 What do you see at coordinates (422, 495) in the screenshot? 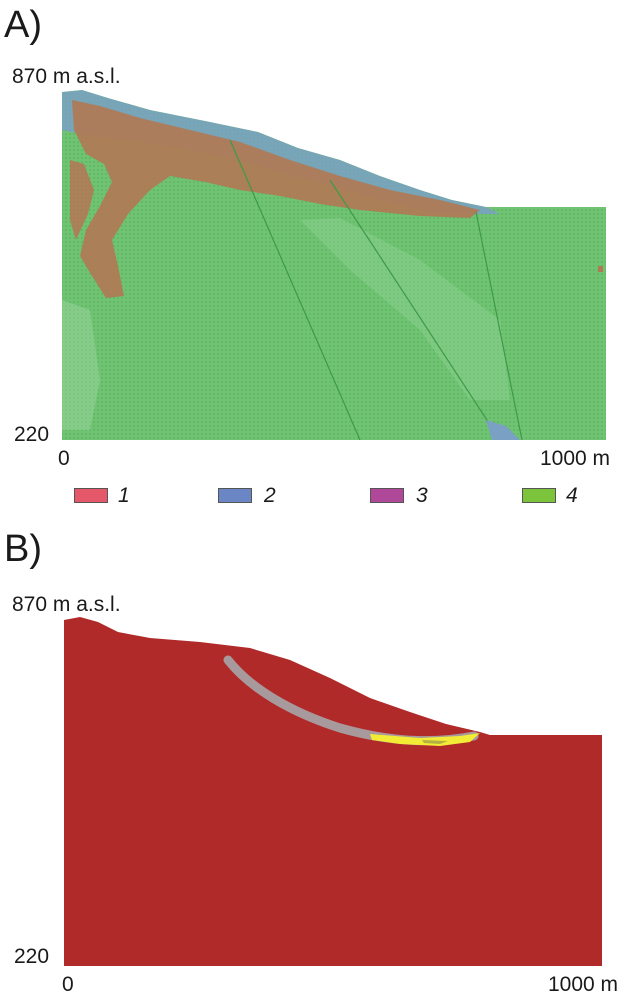
I see `legend-label-3: 3` at bounding box center [422, 495].